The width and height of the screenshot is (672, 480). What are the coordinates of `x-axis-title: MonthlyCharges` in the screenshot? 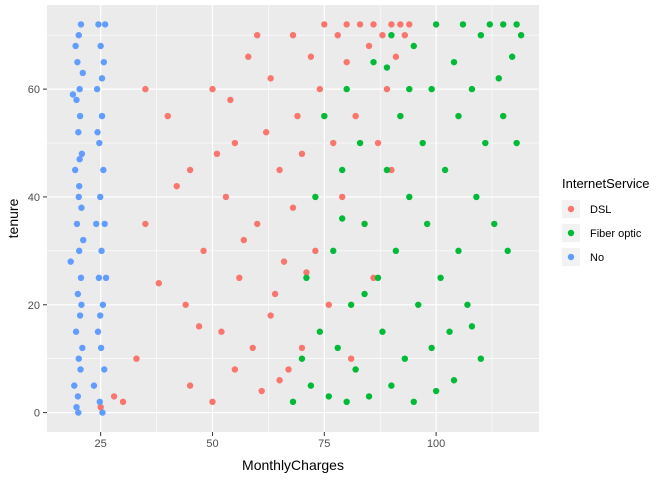 It's located at (293, 465).